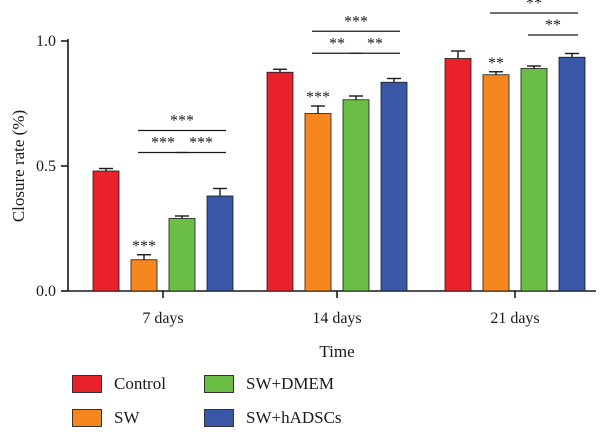  I want to click on legend-label-sw-hadscs: SW+hADSCs, so click(294, 417).